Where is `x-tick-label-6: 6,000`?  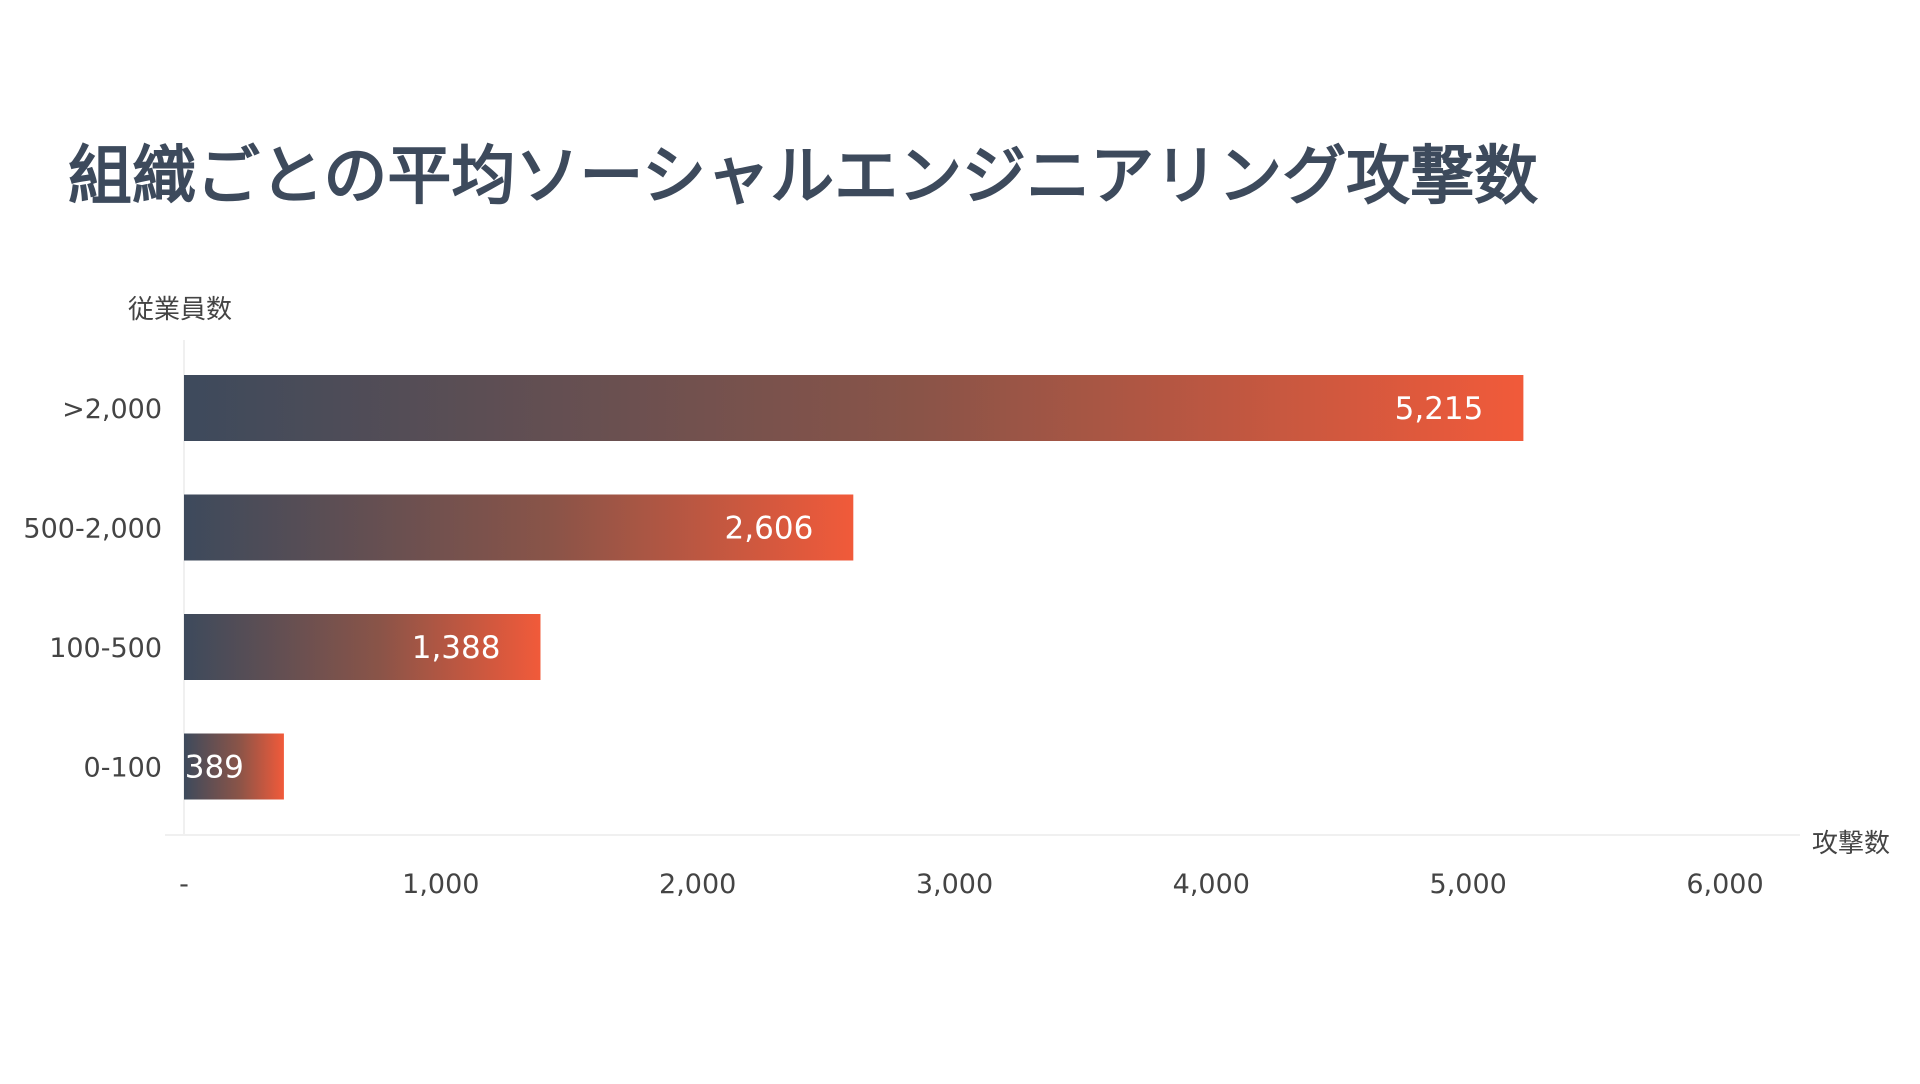
x-tick-label-6: 6,000 is located at coordinates (1724, 884).